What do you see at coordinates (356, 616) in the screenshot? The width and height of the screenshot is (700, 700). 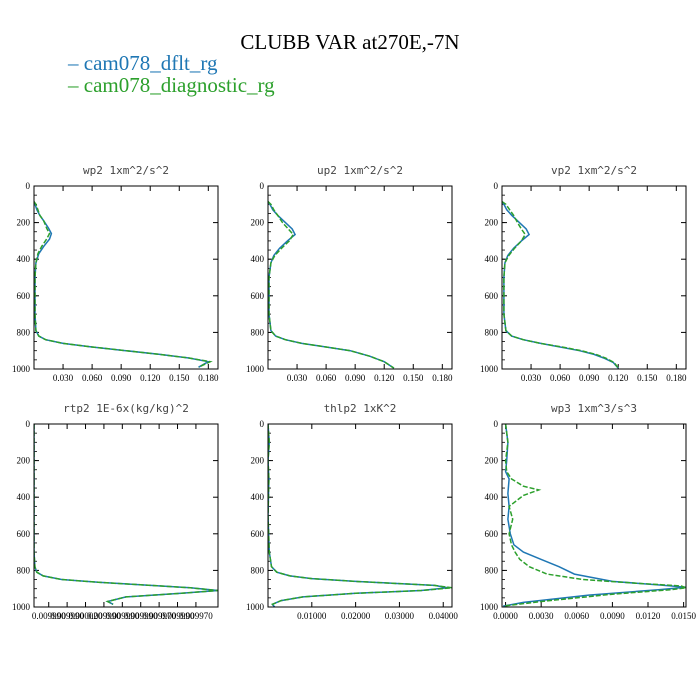 I see `x-tick-label: 0.02000` at bounding box center [356, 616].